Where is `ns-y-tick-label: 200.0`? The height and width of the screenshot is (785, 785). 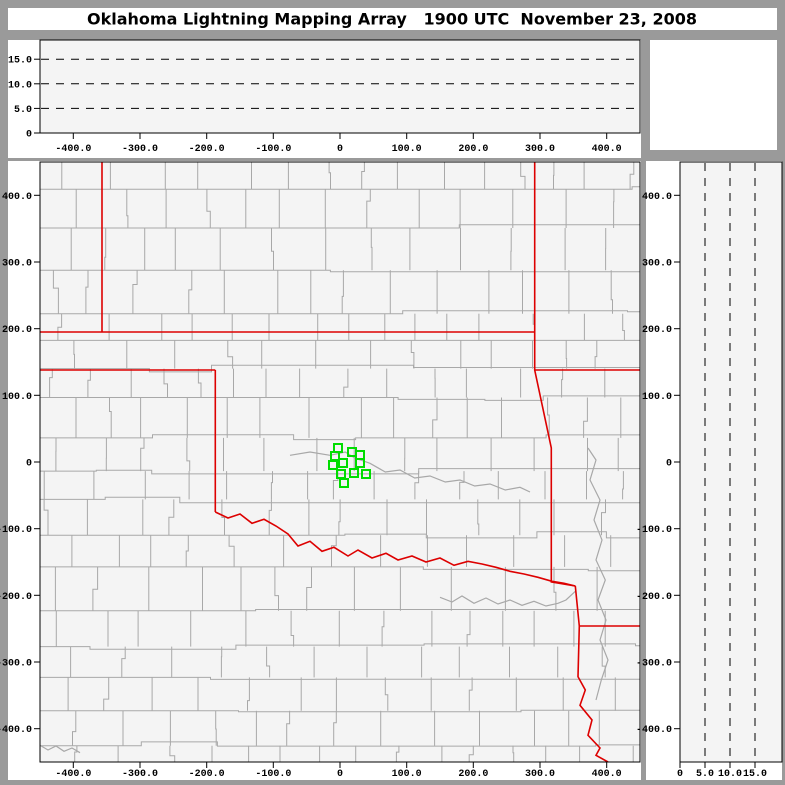 ns-y-tick-label: 200.0 is located at coordinates (657, 330).